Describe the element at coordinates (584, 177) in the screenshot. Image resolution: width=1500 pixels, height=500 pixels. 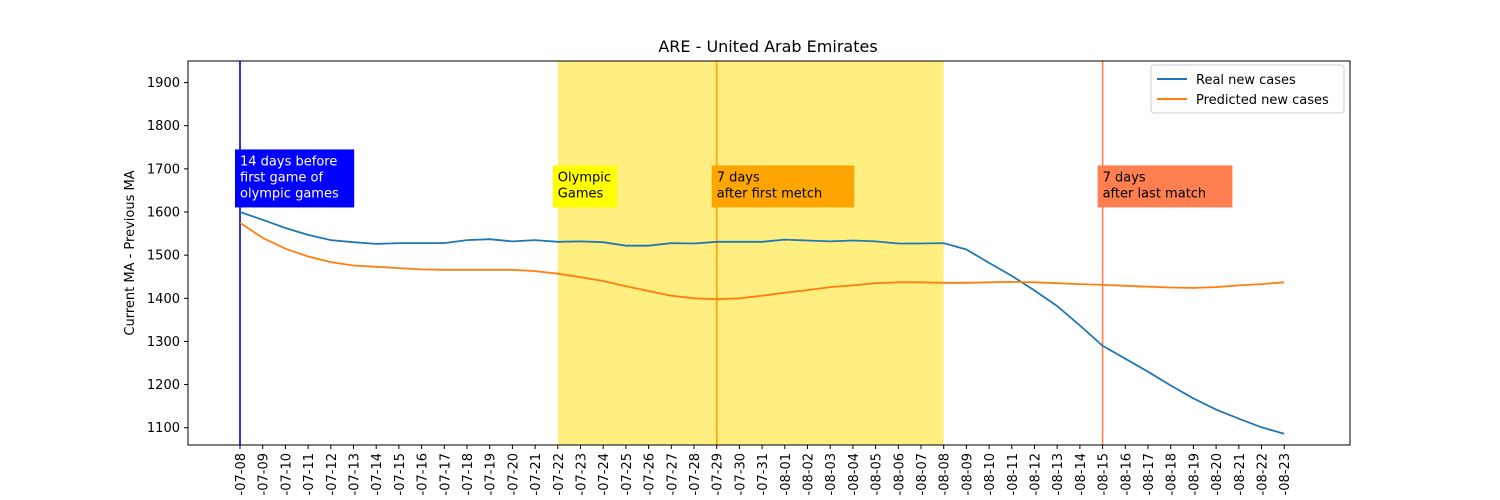
I see `annotation-text: Olympic` at that location.